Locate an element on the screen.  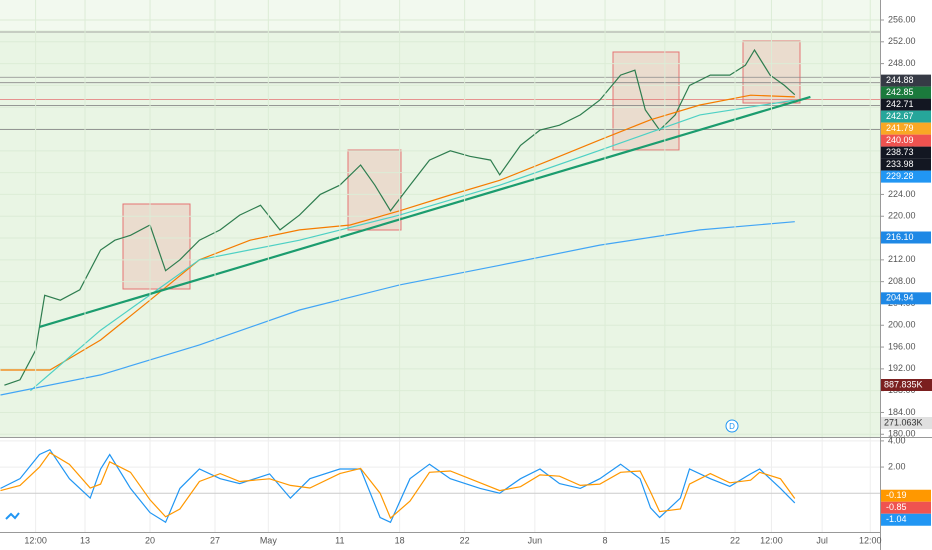
x-tick-label: 13 is located at coordinates (85, 540).